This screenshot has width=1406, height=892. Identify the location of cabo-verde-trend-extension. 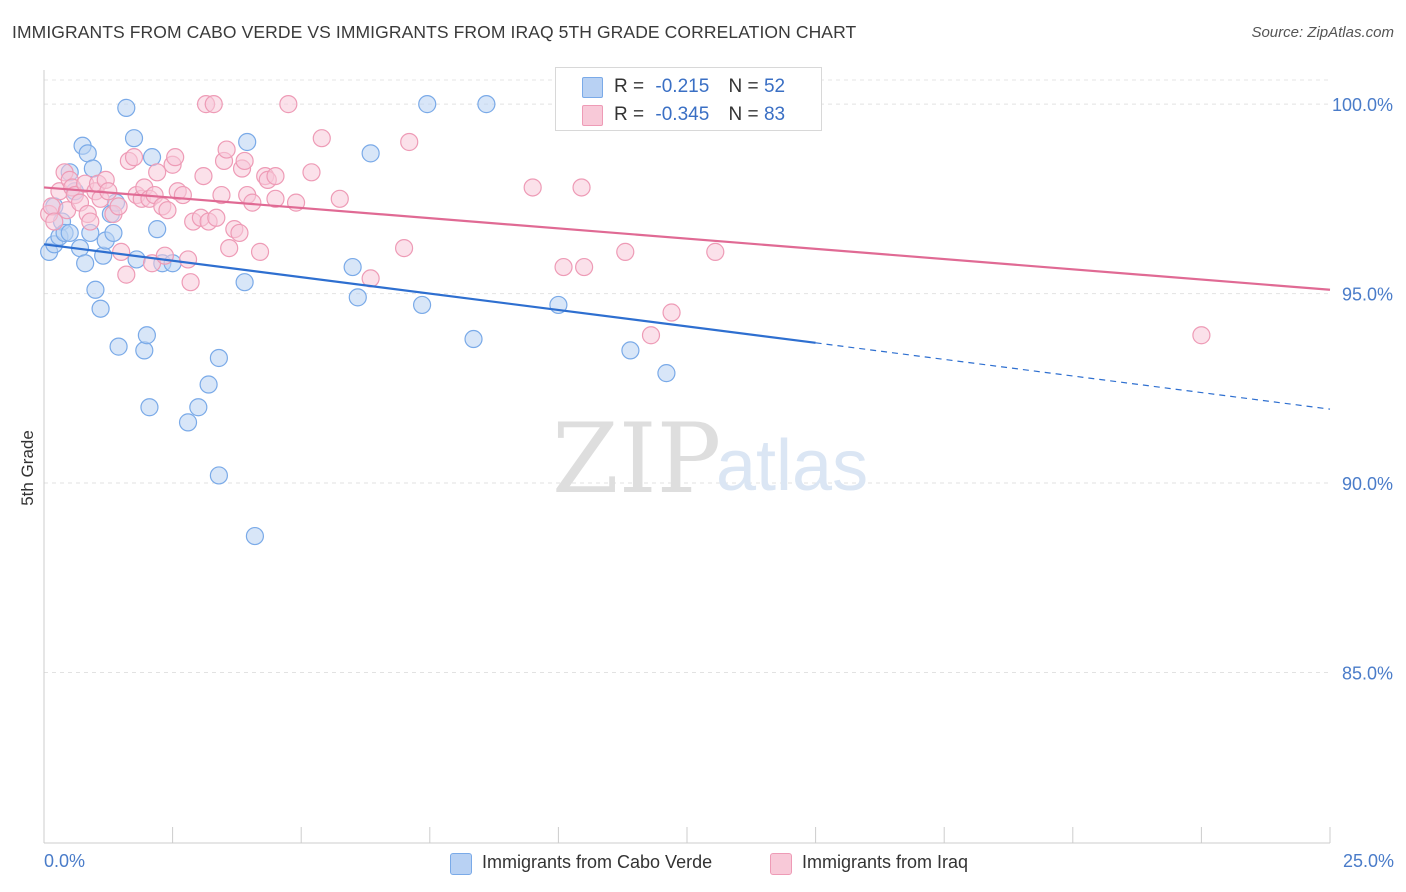
(1073, 376).